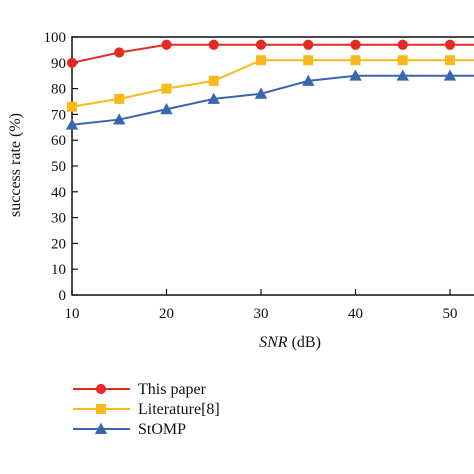 The image size is (474, 474). I want to click on legend-label: This paper, so click(172, 389).